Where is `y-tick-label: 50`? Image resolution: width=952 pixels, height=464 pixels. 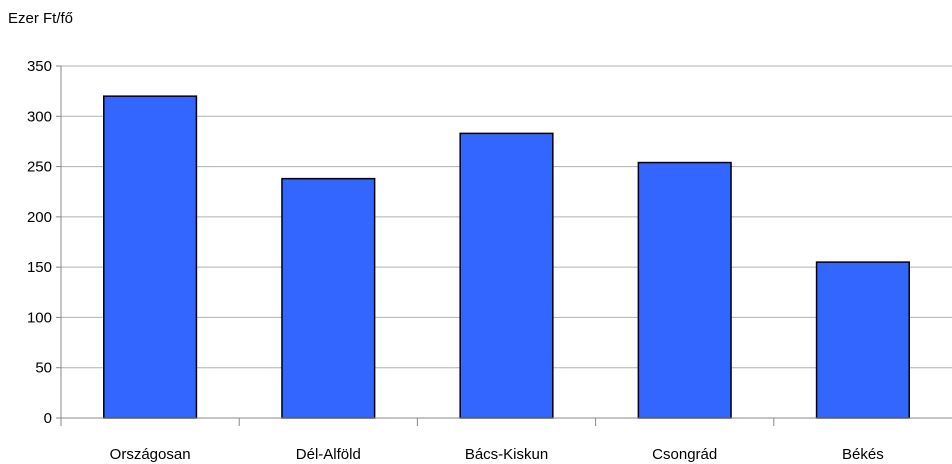
y-tick-label: 50 is located at coordinates (43, 368).